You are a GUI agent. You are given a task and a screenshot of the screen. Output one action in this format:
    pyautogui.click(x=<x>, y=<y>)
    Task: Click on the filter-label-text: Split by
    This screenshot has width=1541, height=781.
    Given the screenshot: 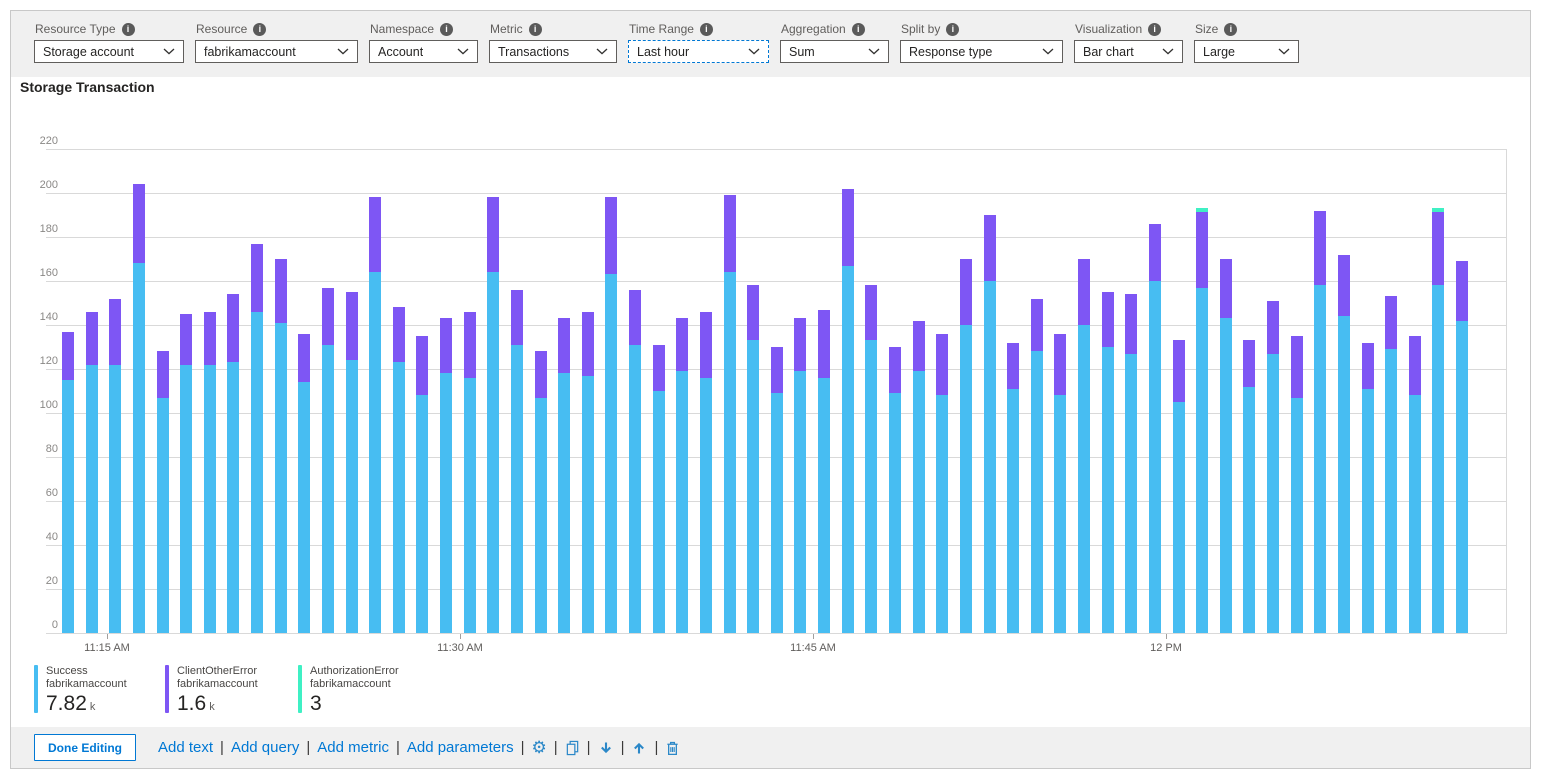 What is the action you would take?
    pyautogui.click(x=921, y=29)
    